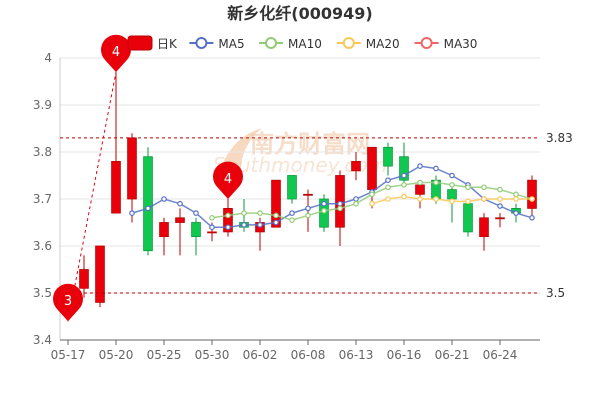  What do you see at coordinates (461, 44) in the screenshot?
I see `legend-label: MA30` at bounding box center [461, 44].